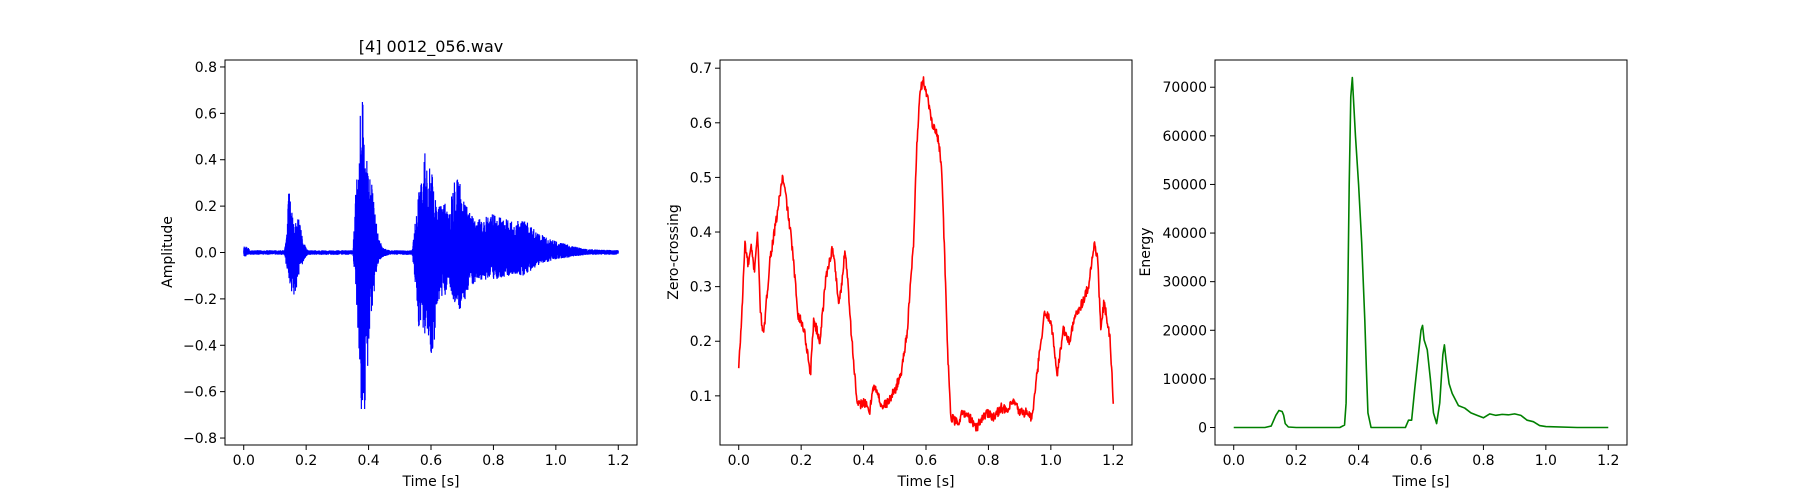 The width and height of the screenshot is (1800, 500). Describe the element at coordinates (200, 346) in the screenshot. I see `waveform-y-tick-label: −0.4` at that location.